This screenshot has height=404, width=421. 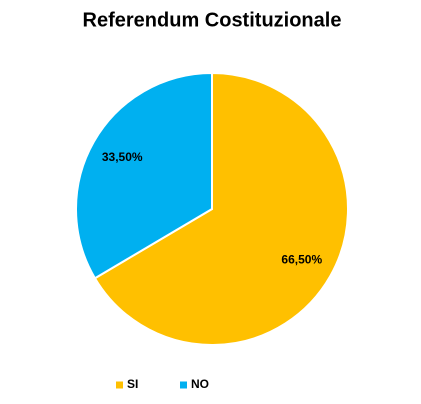 I want to click on legend-label: NO, so click(x=200, y=384).